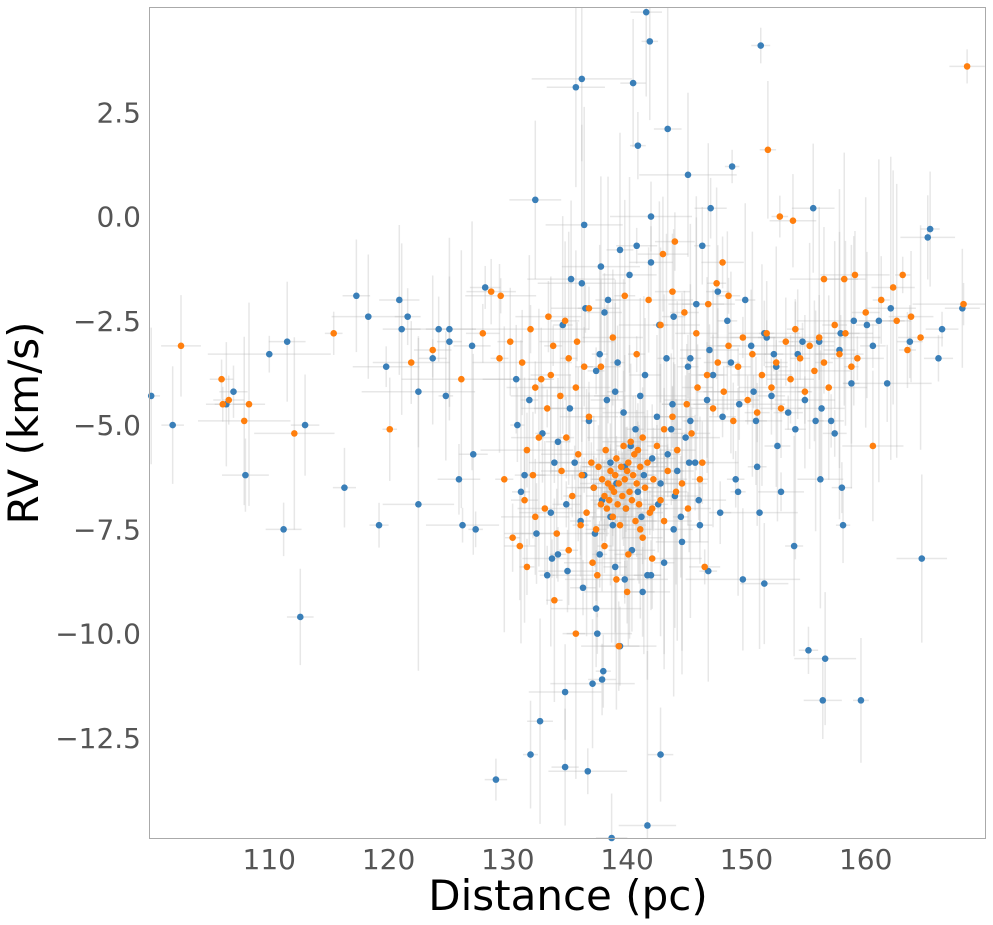 Image resolution: width=993 pixels, height=925 pixels. What do you see at coordinates (118, 112) in the screenshot?
I see `y-tick-label: 2.5` at bounding box center [118, 112].